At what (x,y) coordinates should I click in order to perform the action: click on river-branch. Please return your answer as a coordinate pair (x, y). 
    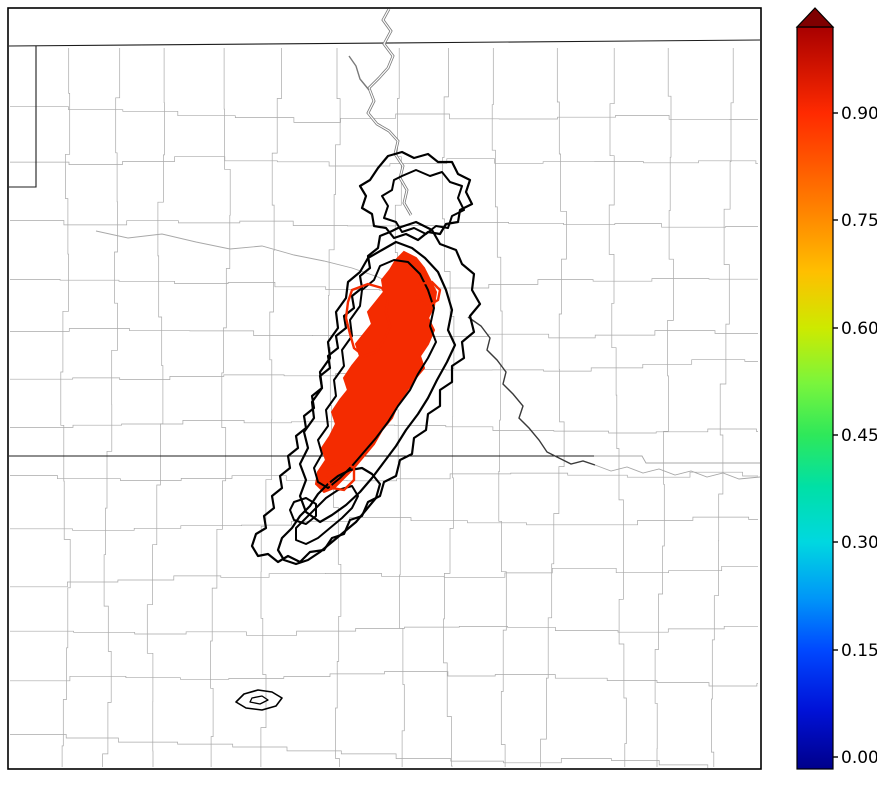
    Looking at the image, I should click on (359, 73).